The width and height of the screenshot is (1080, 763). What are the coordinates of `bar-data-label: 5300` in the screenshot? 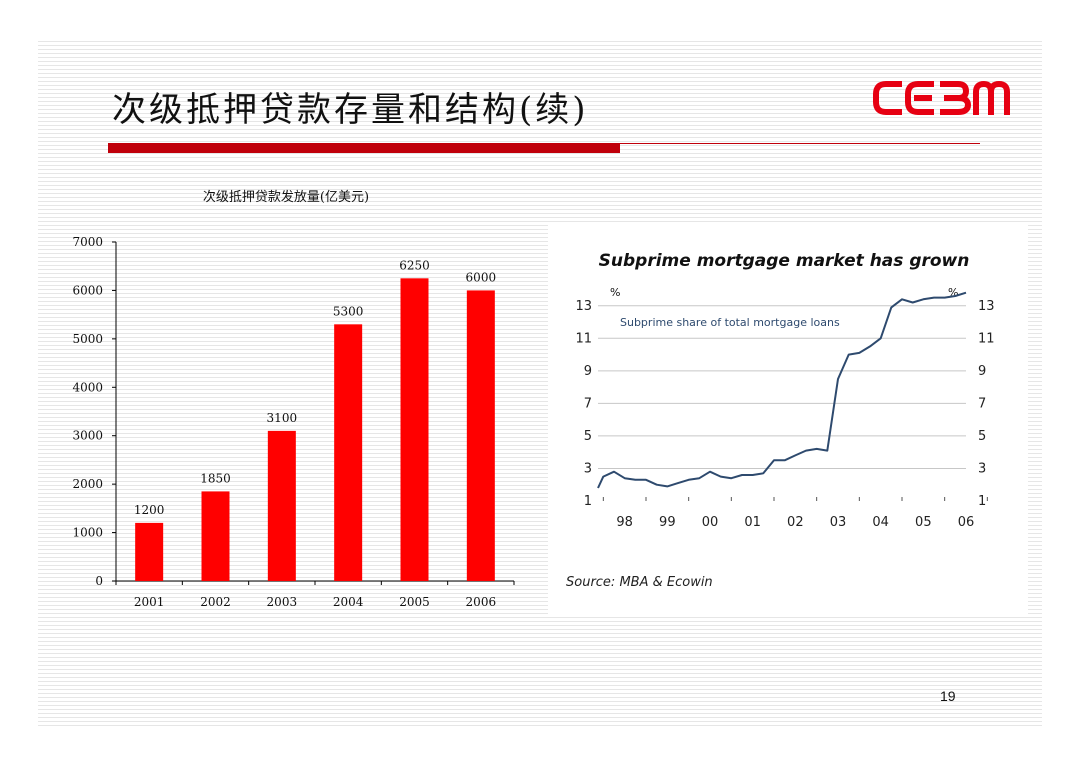 It's located at (348, 311).